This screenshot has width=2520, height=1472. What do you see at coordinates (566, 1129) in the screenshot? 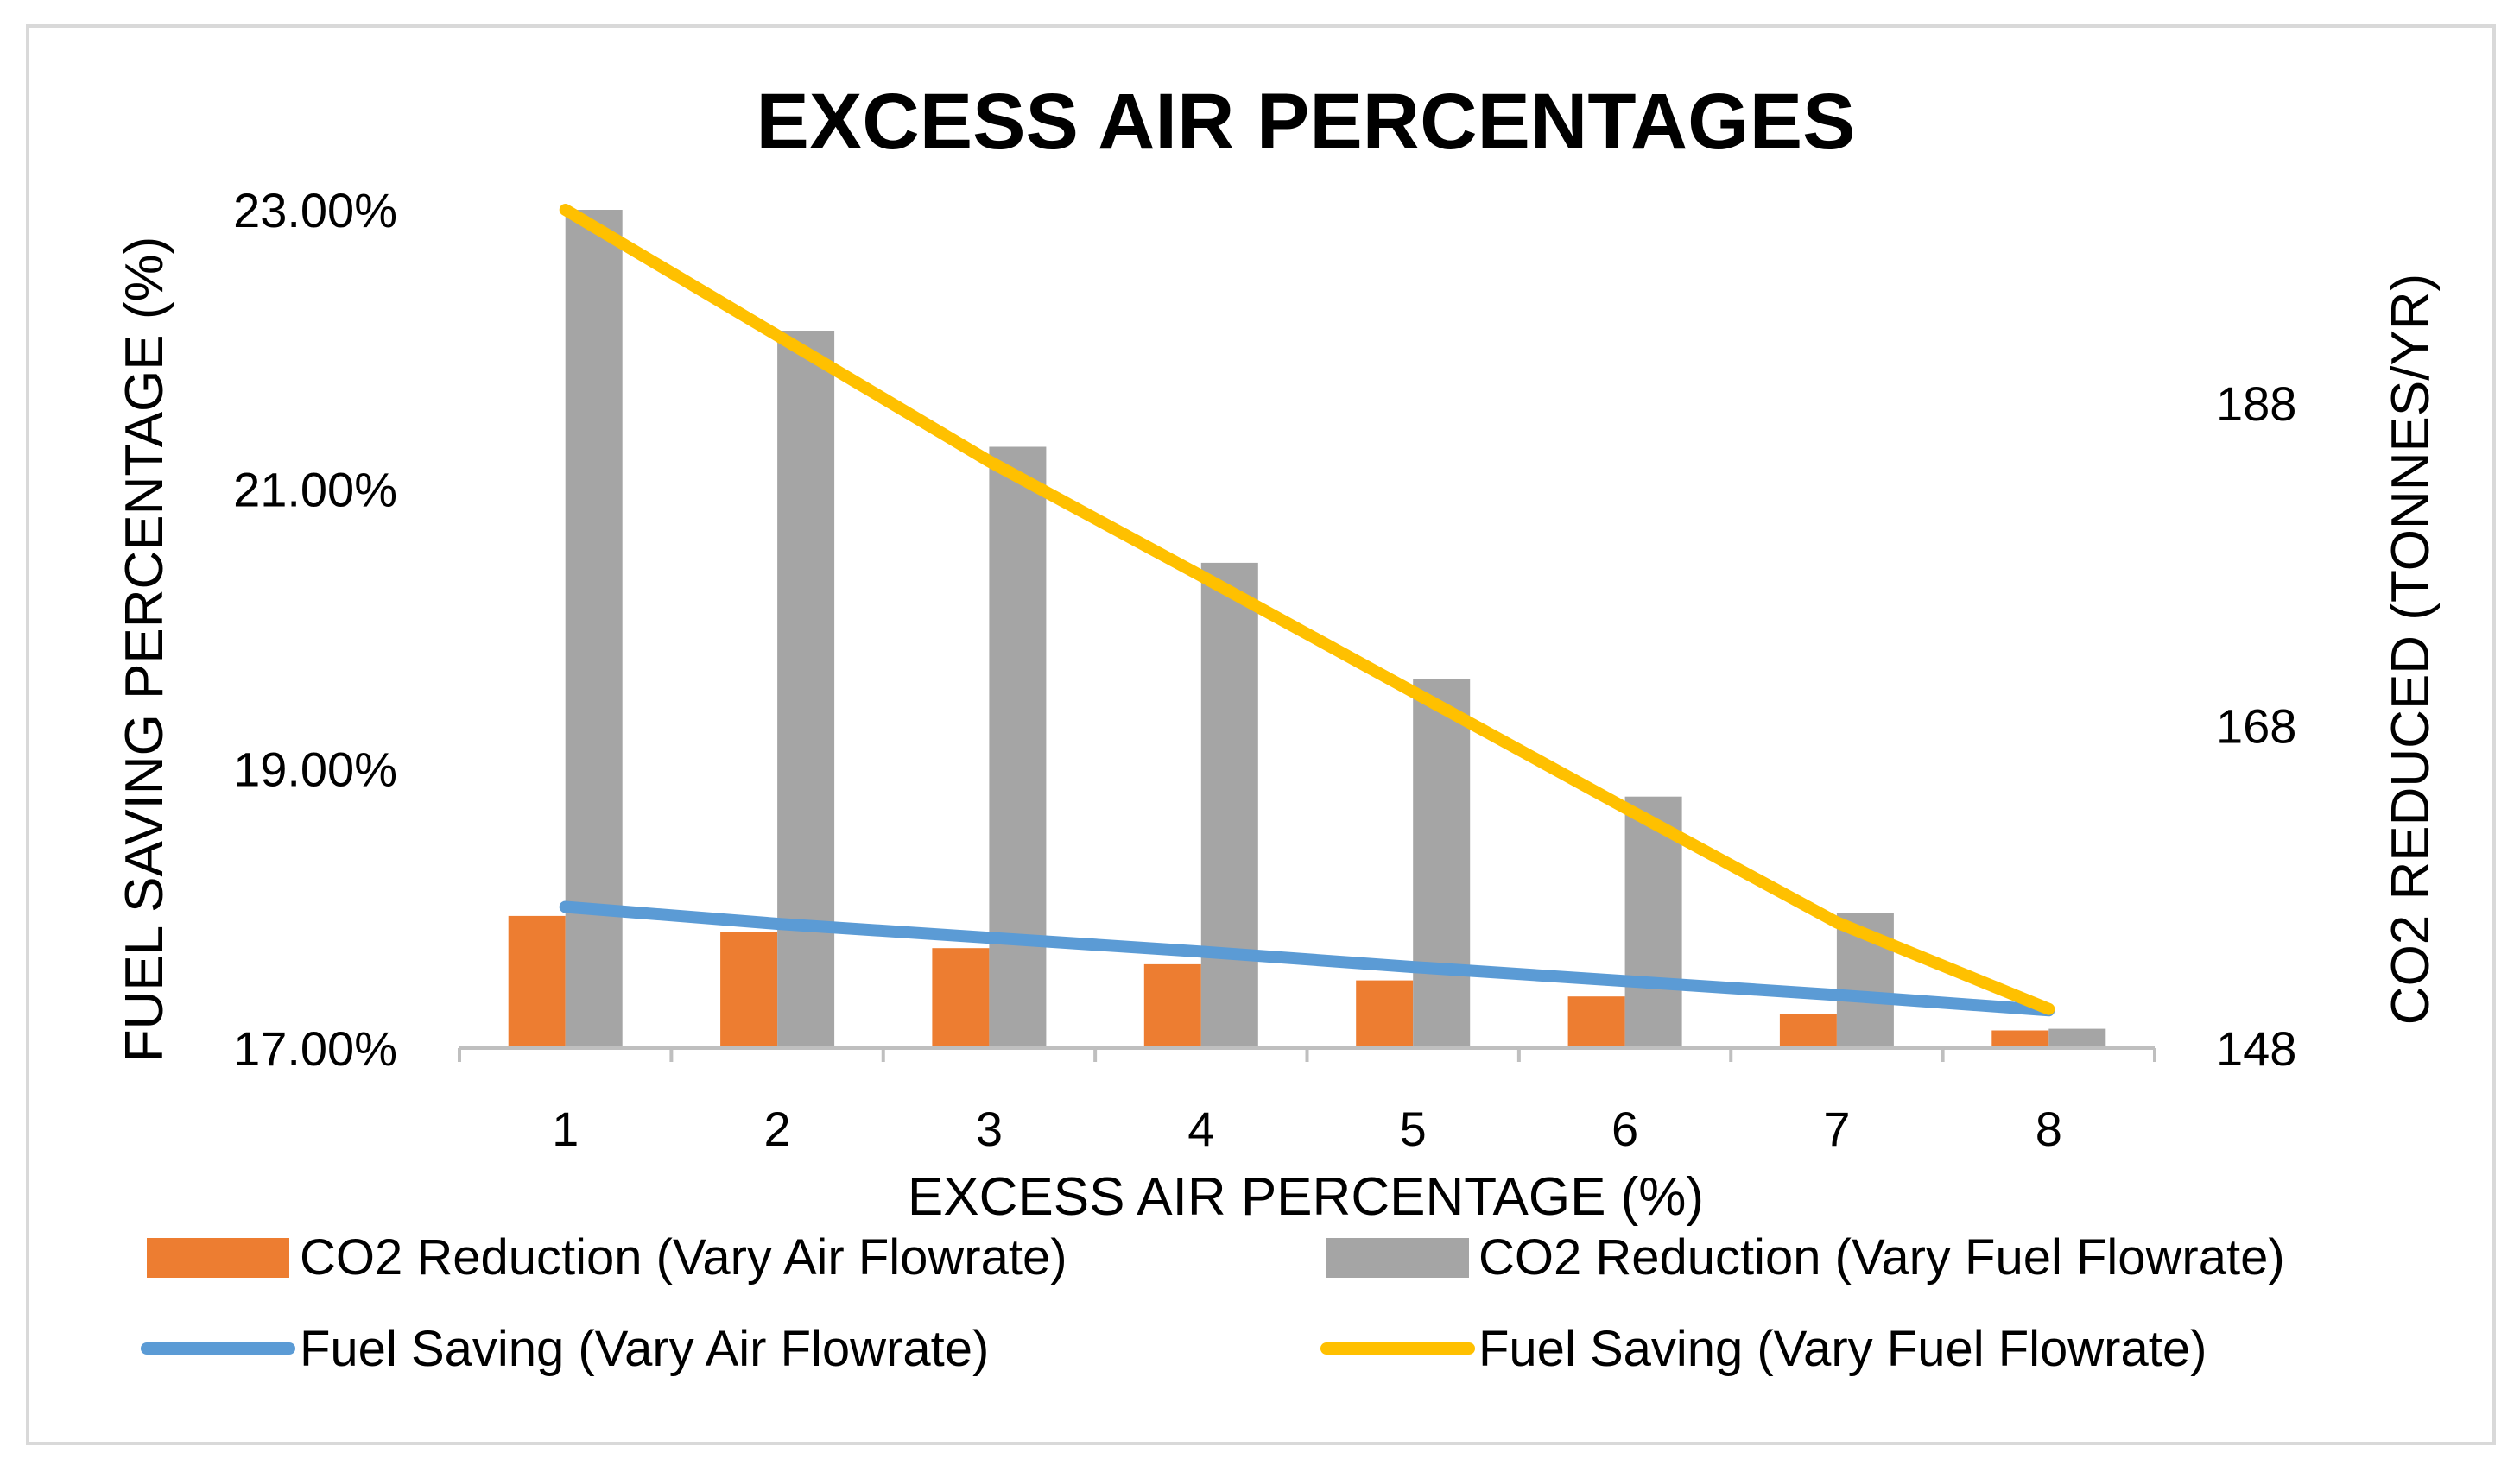
I see `x-tick-label-1: 1` at bounding box center [566, 1129].